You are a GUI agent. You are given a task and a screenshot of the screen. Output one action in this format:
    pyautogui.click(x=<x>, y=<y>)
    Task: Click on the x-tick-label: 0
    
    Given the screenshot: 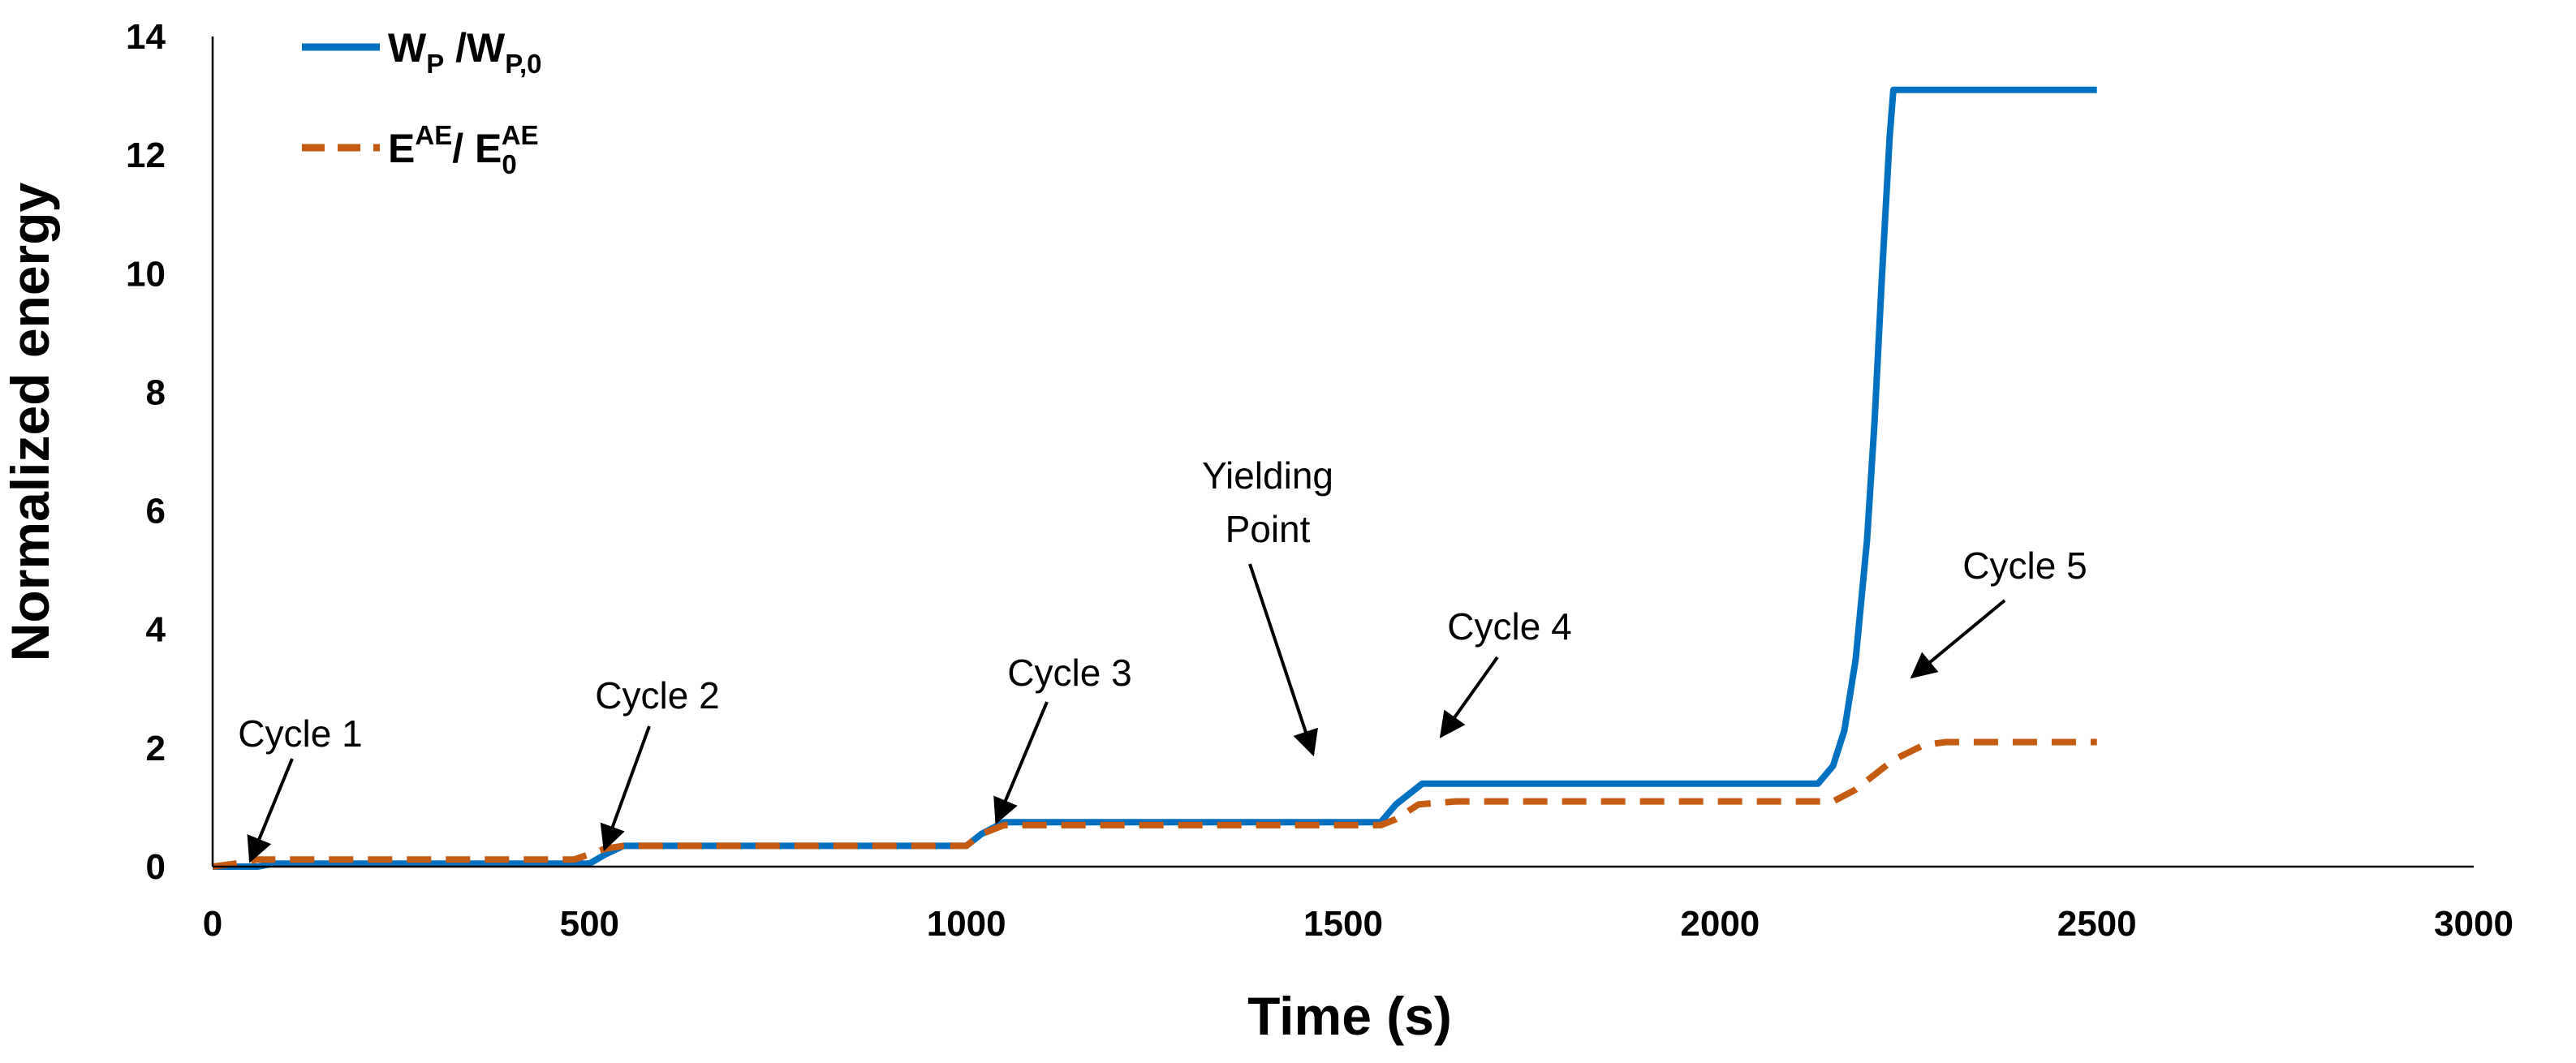 What is the action you would take?
    pyautogui.click(x=213, y=924)
    